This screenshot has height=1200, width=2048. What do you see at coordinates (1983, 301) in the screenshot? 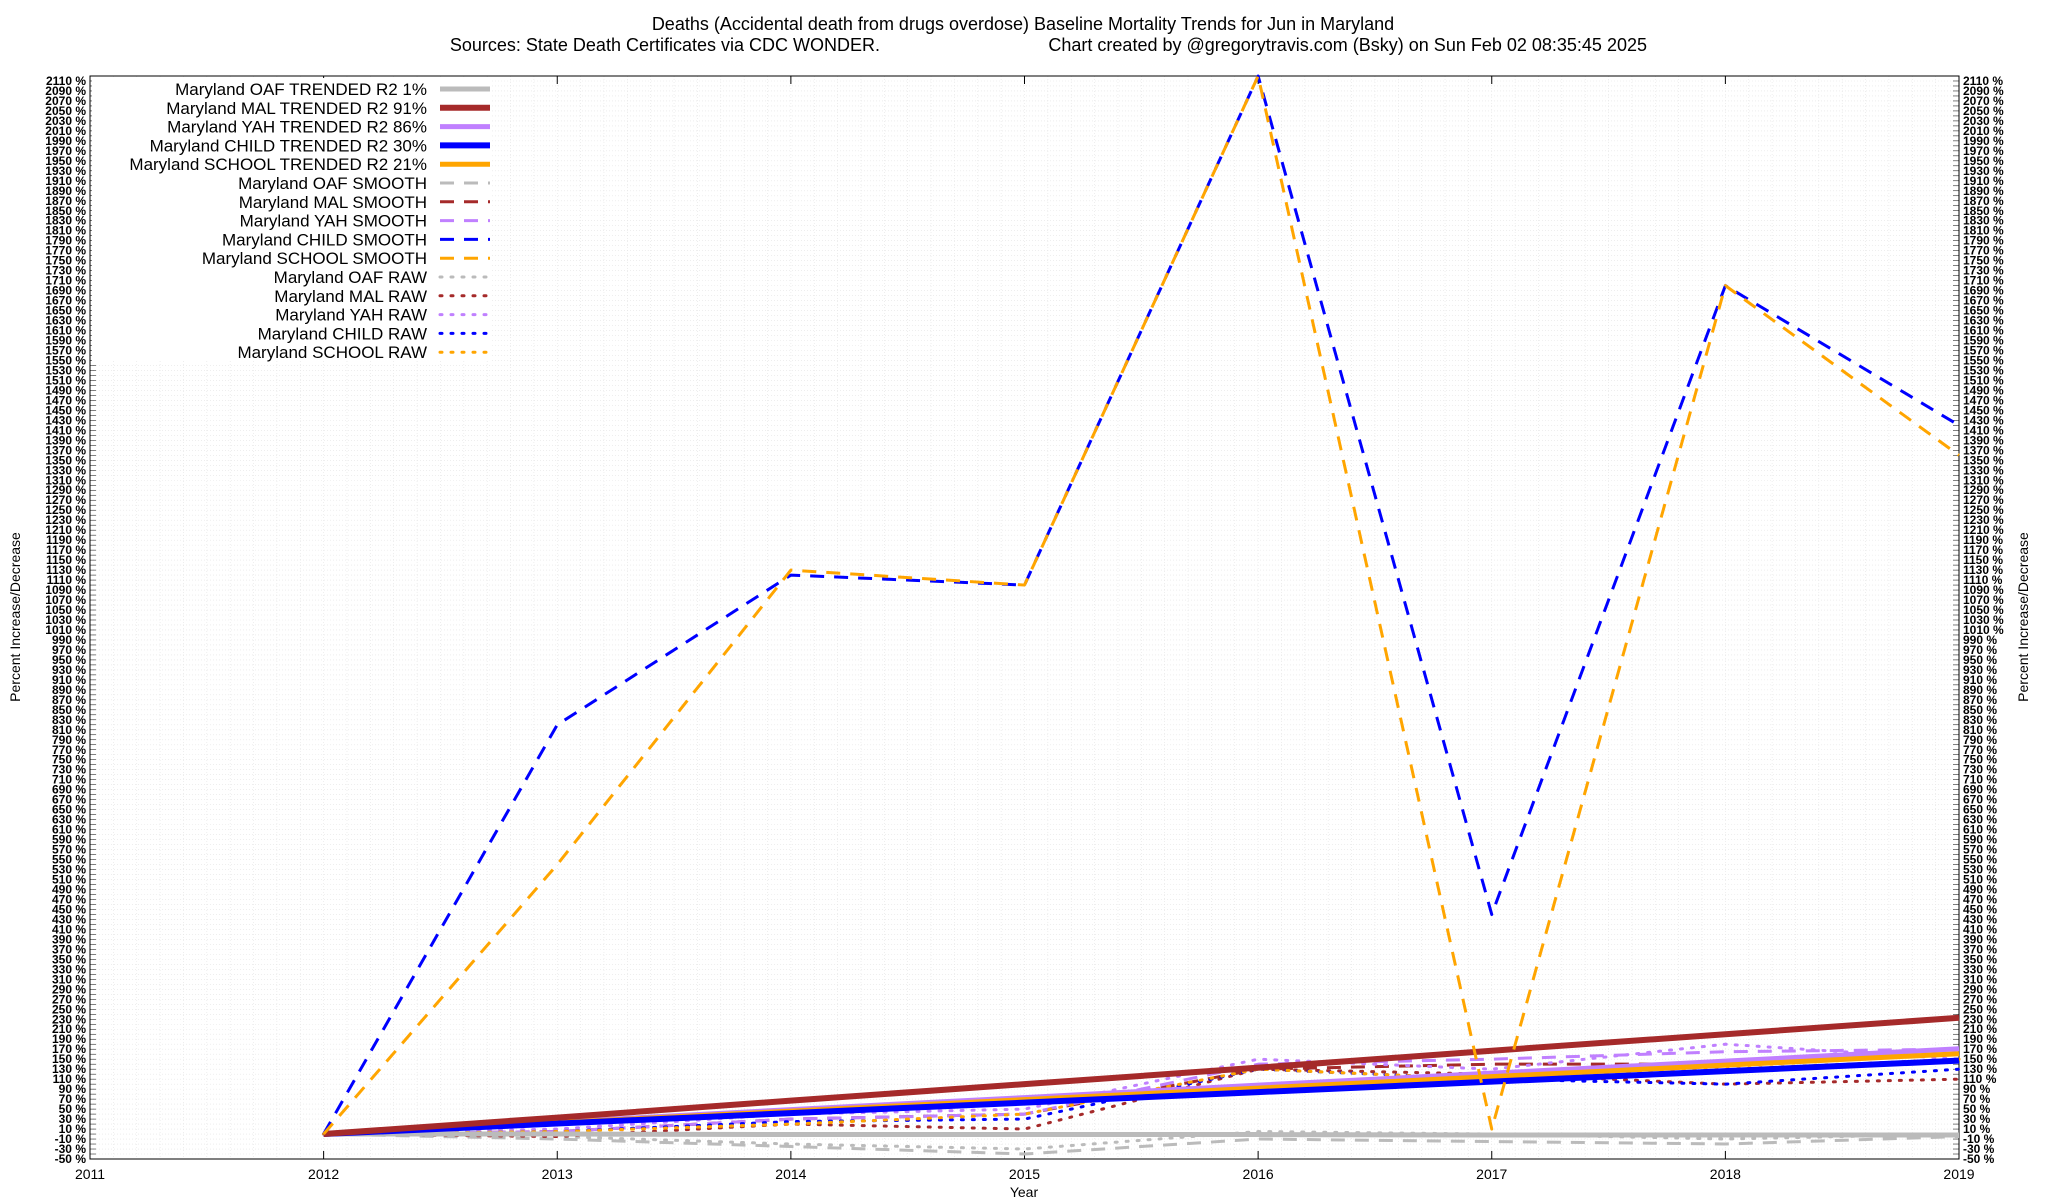
I see `y-tick-label-right: 1670 %` at bounding box center [1983, 301].